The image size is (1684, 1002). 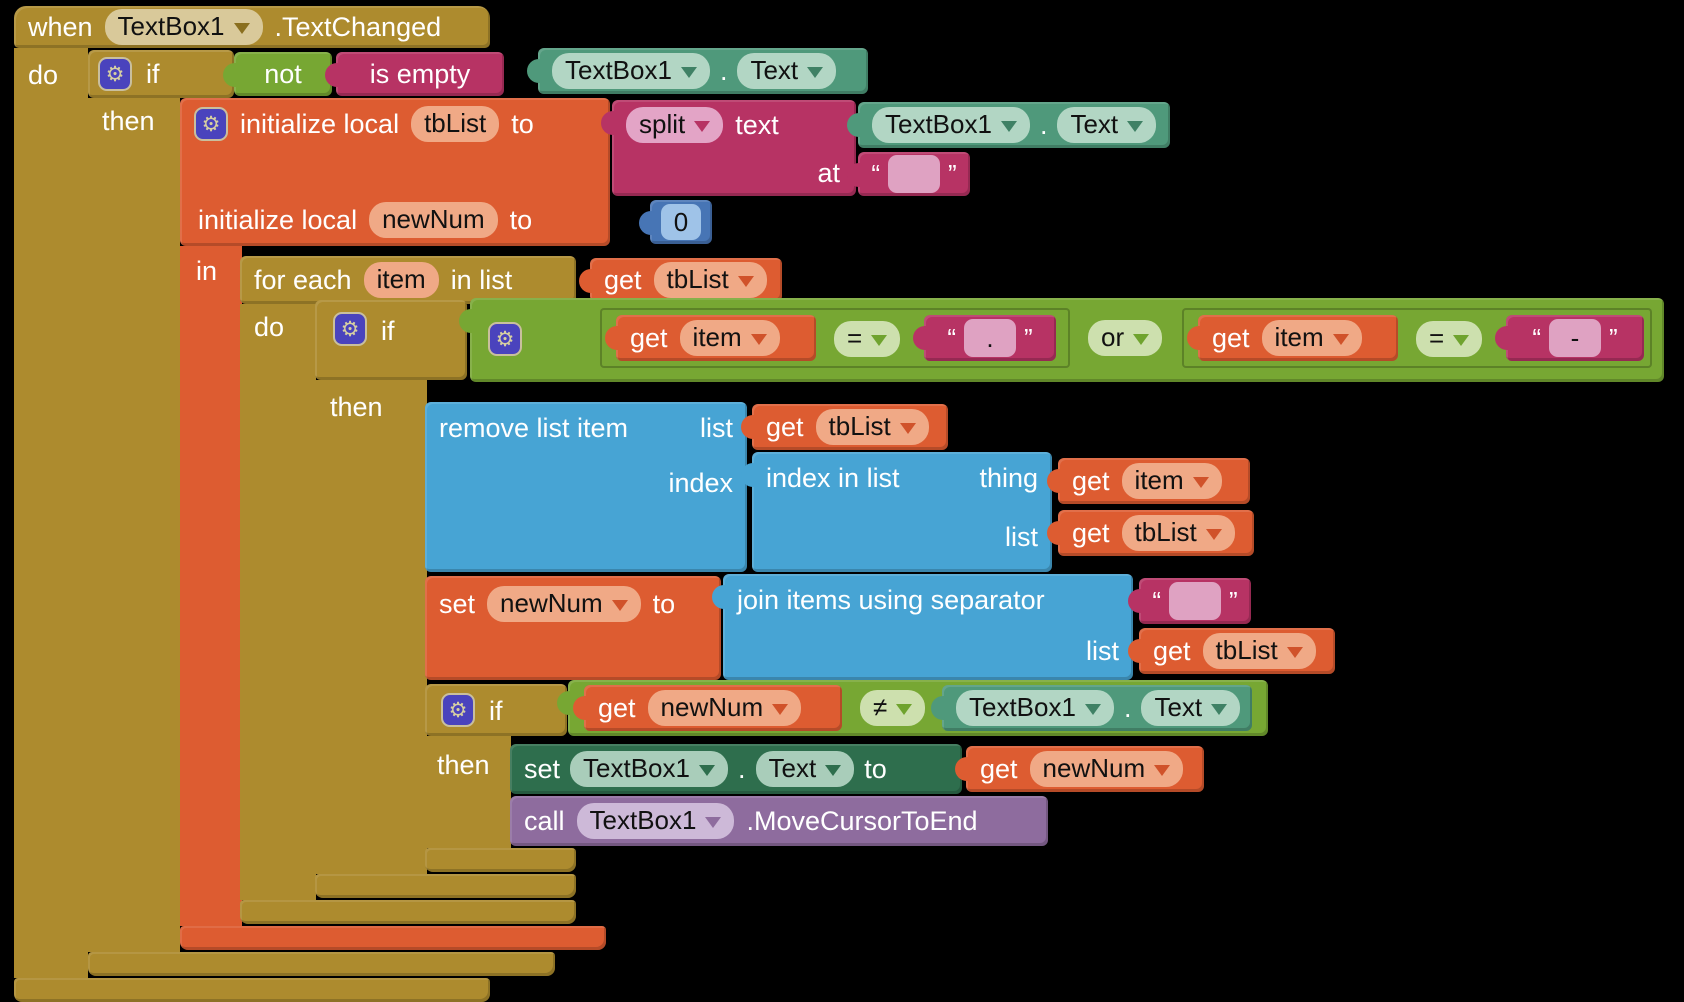 I want to click on logic-or-block: ⚙ get item = “ . ” or get item = “ -, so click(x=1061, y=340).